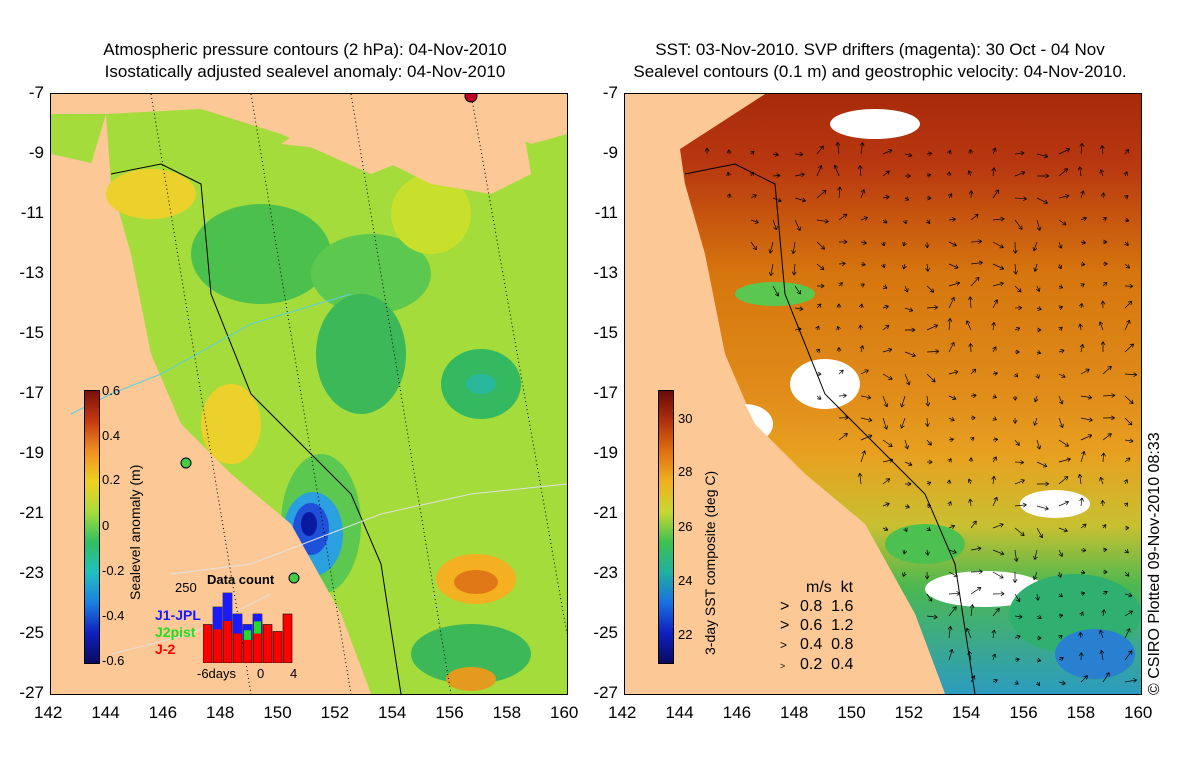  Describe the element at coordinates (685, 634) in the screenshot. I see `sst-tick-4: 22` at that location.